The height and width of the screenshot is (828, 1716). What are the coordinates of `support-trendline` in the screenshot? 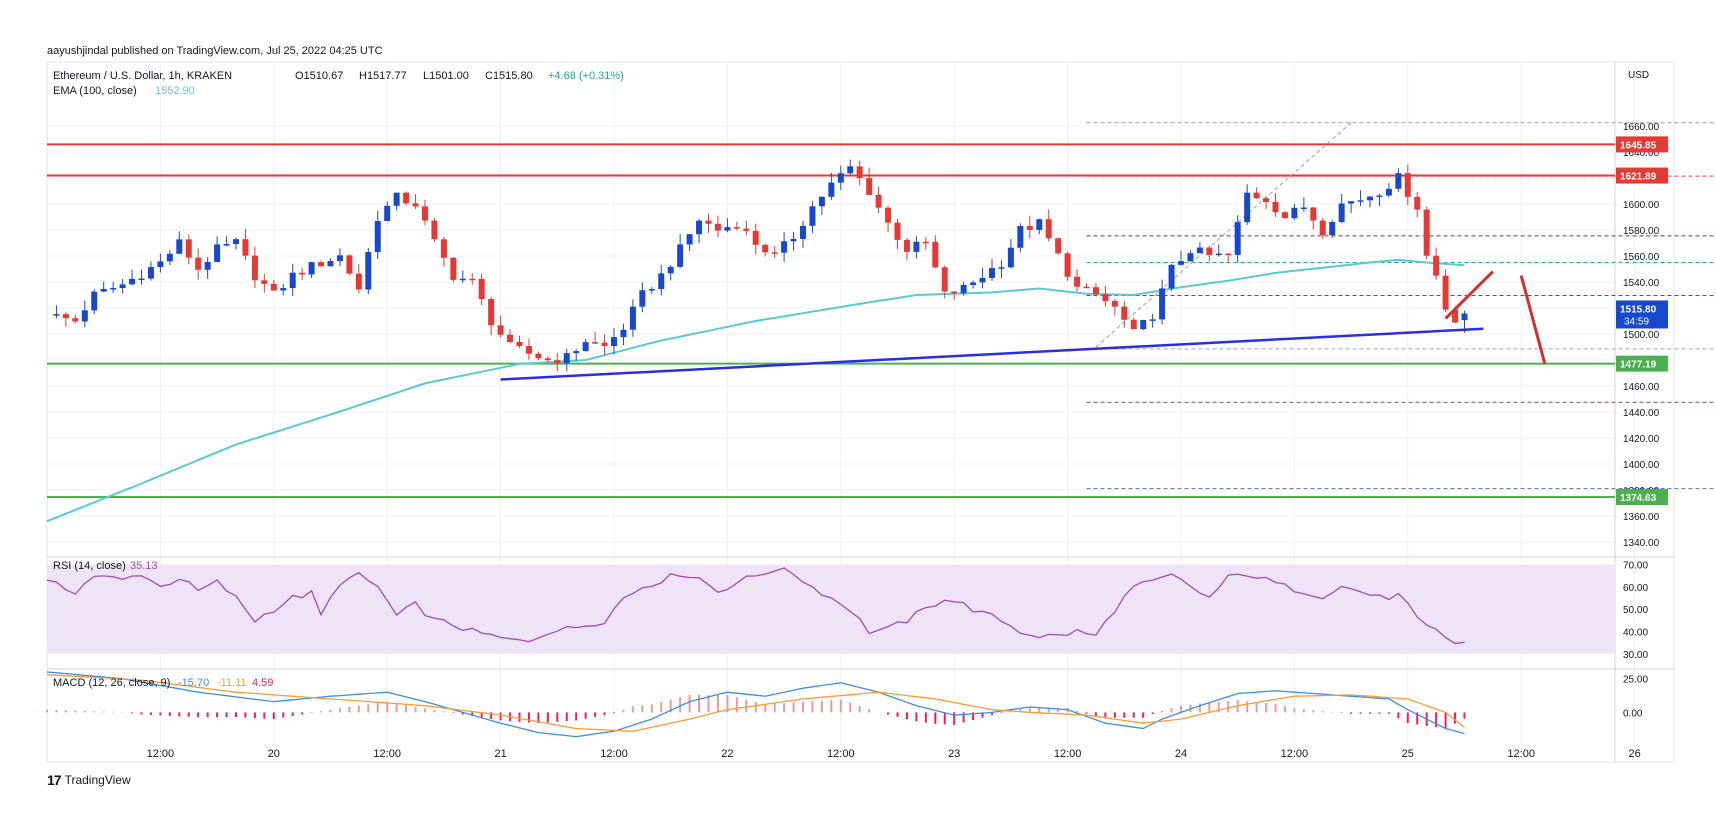 It's located at (992, 354).